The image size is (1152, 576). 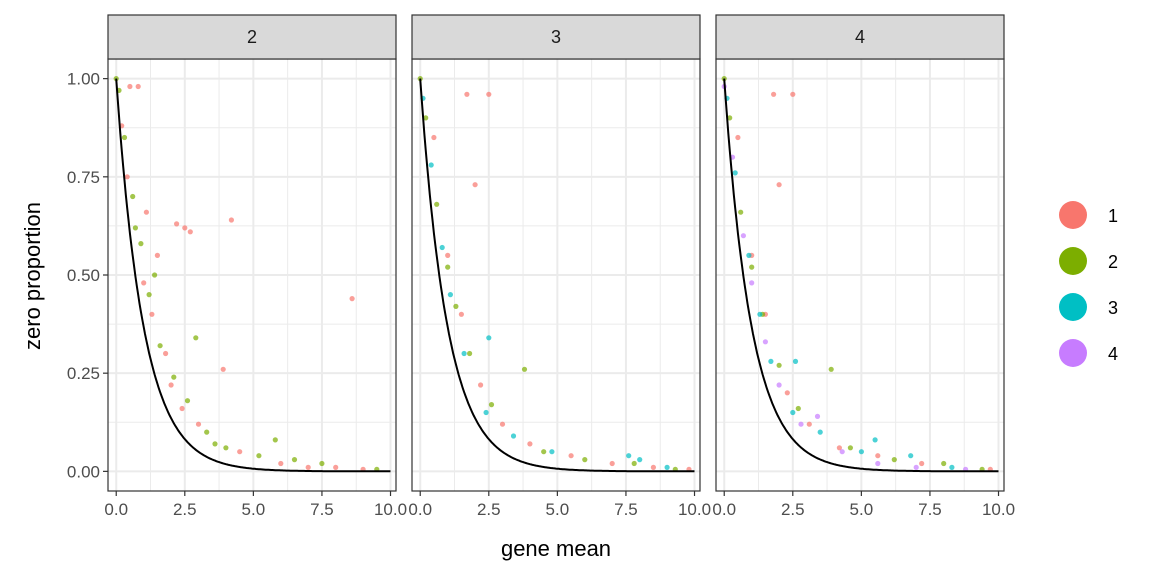 What do you see at coordinates (83, 275) in the screenshot?
I see `y-tick-label: 0.50` at bounding box center [83, 275].